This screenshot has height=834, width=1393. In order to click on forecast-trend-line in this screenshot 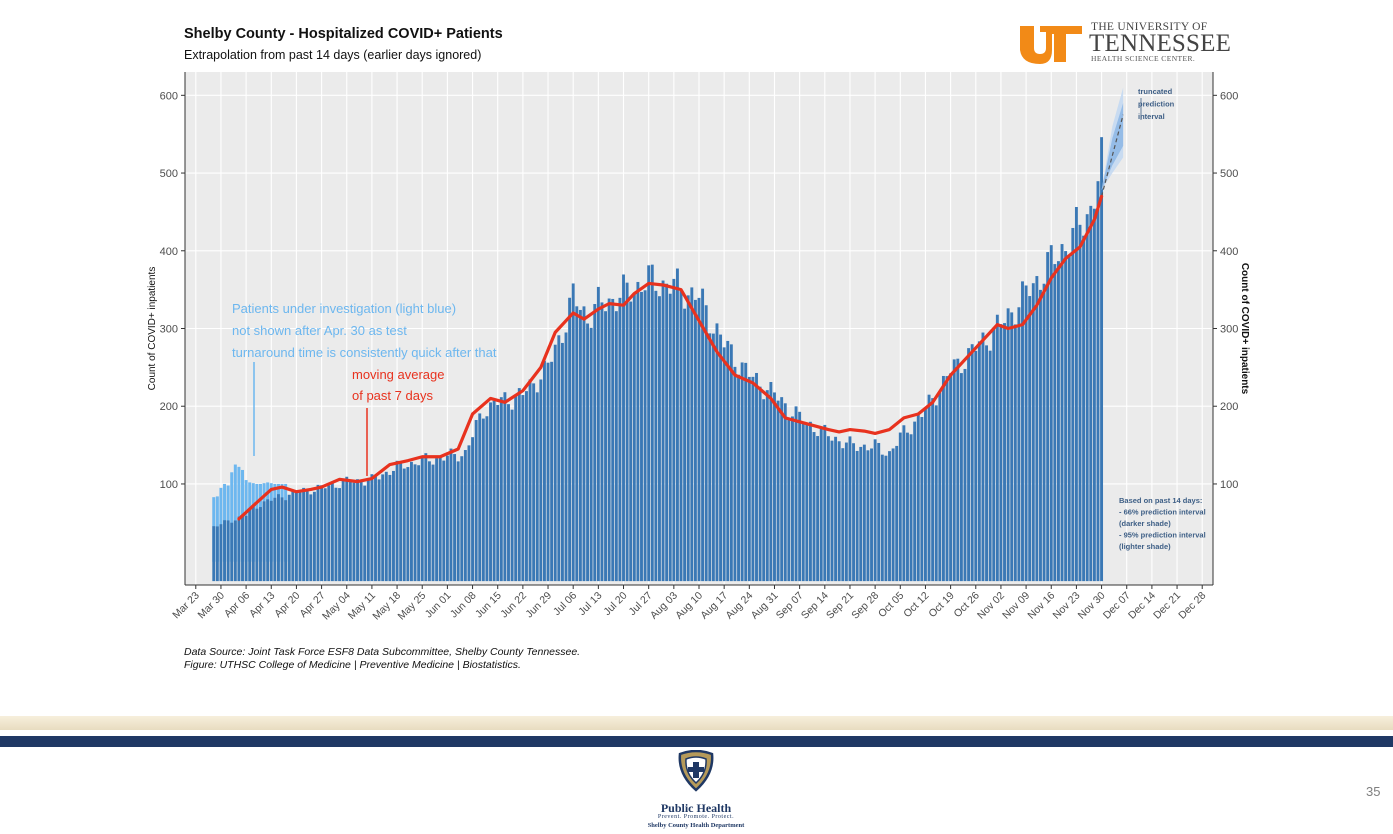, I will do `click(1112, 155)`.